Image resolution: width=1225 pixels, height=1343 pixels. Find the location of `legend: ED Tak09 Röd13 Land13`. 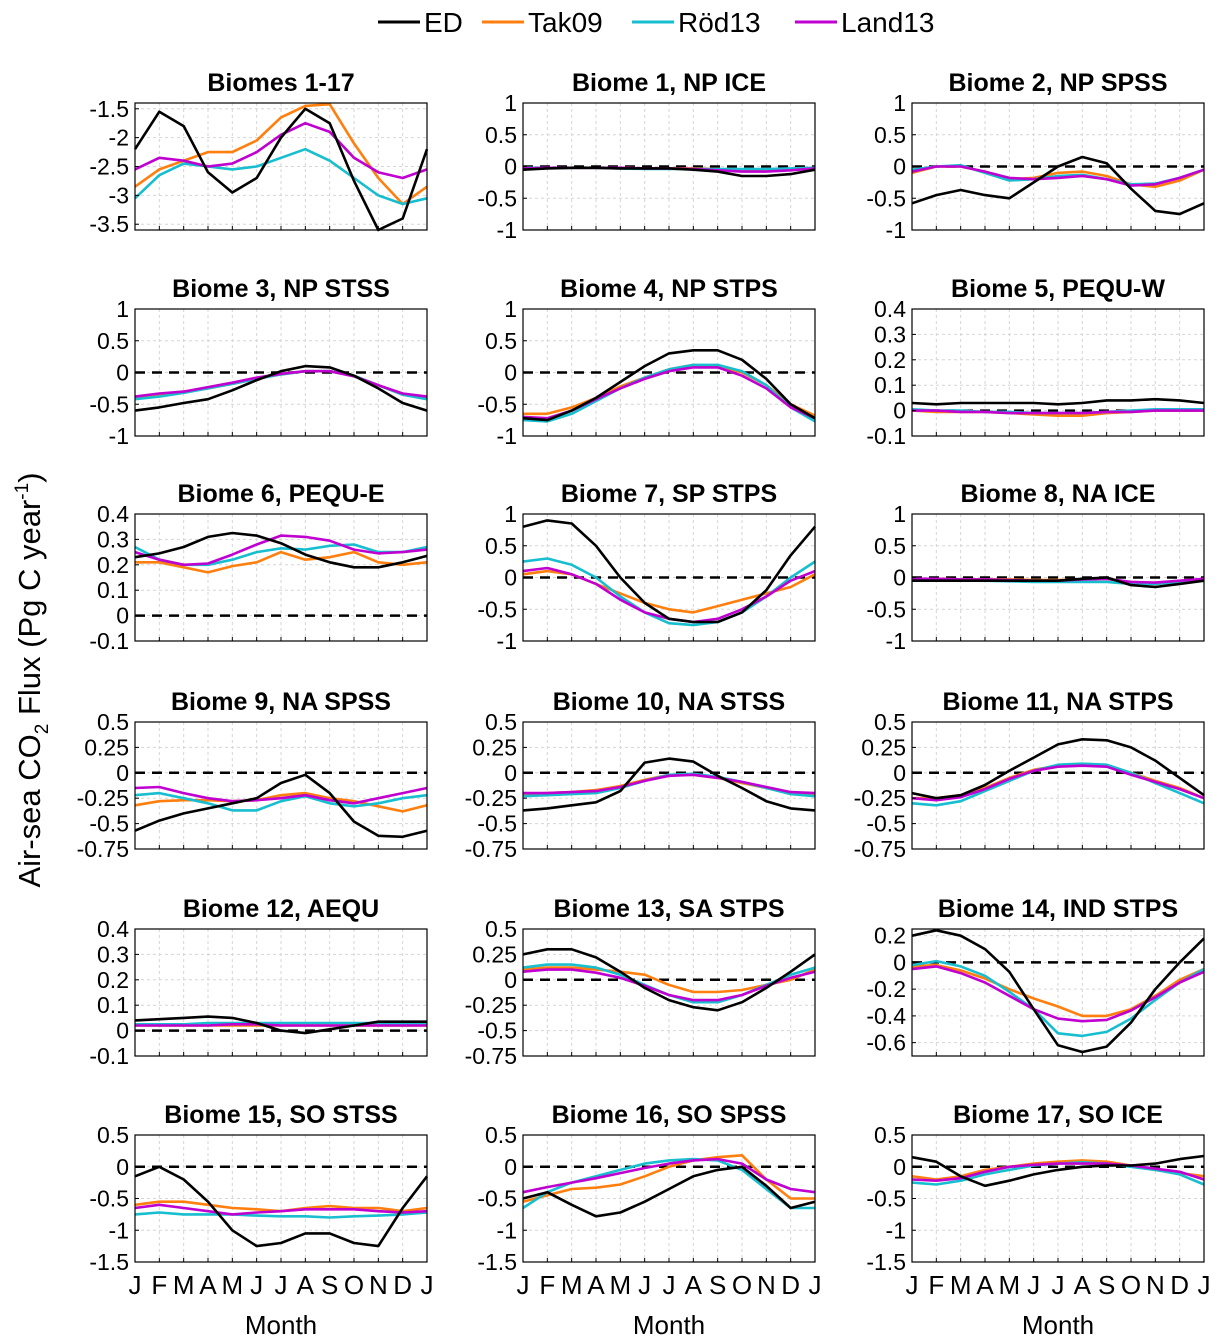

legend: ED Tak09 Röd13 Land13 is located at coordinates (656, 22).